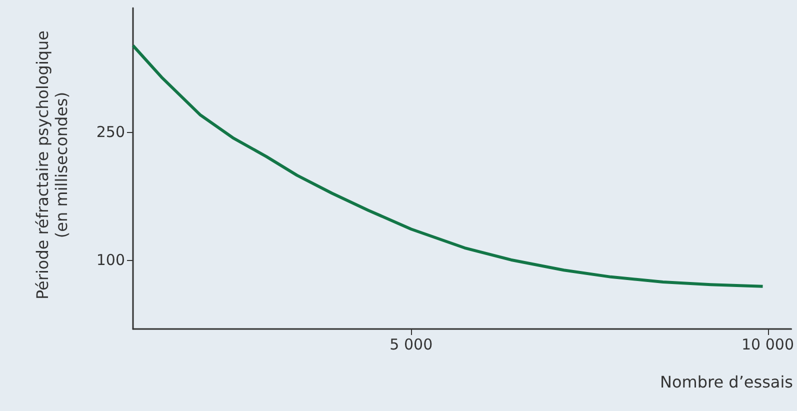 Image resolution: width=797 pixels, height=411 pixels. Describe the element at coordinates (110, 259) in the screenshot. I see `y-tick-label: 100` at that location.